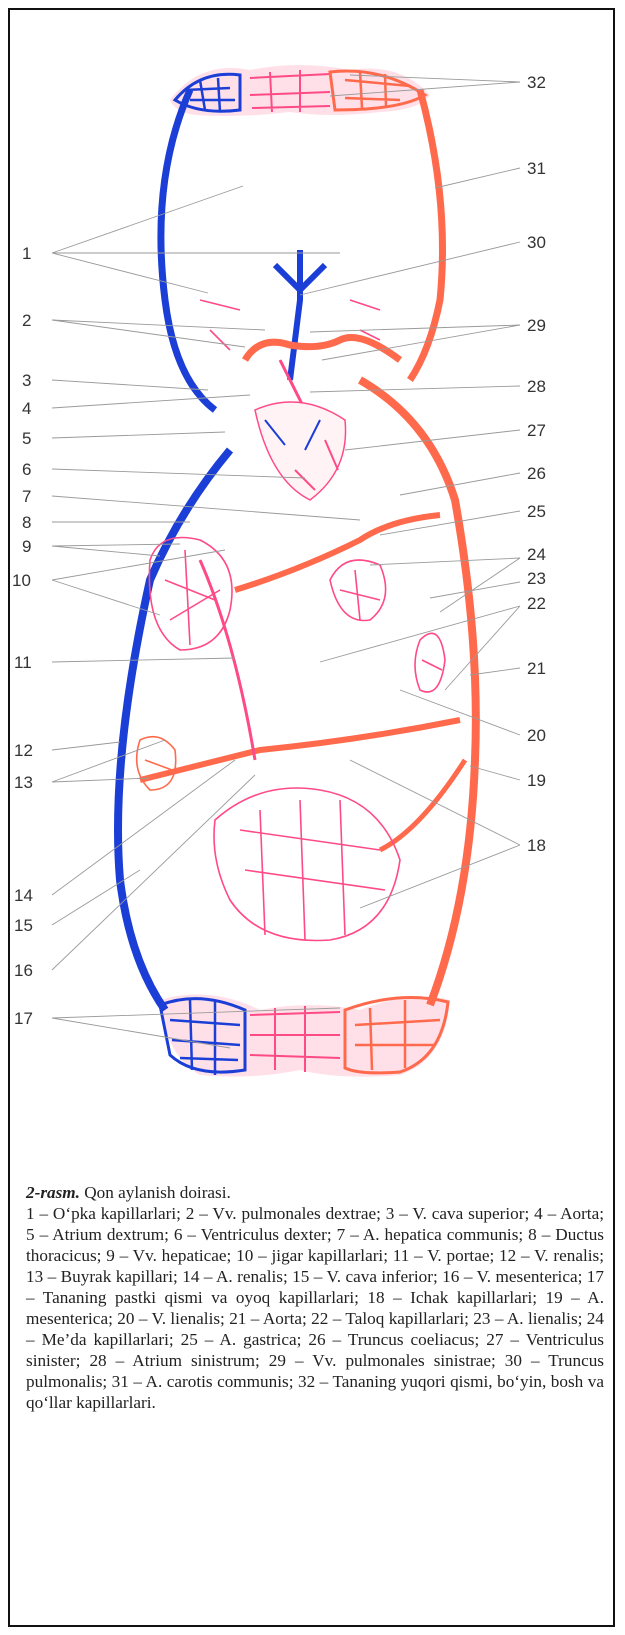  Describe the element at coordinates (536, 82) in the screenshot. I see `label-32: 32` at that location.